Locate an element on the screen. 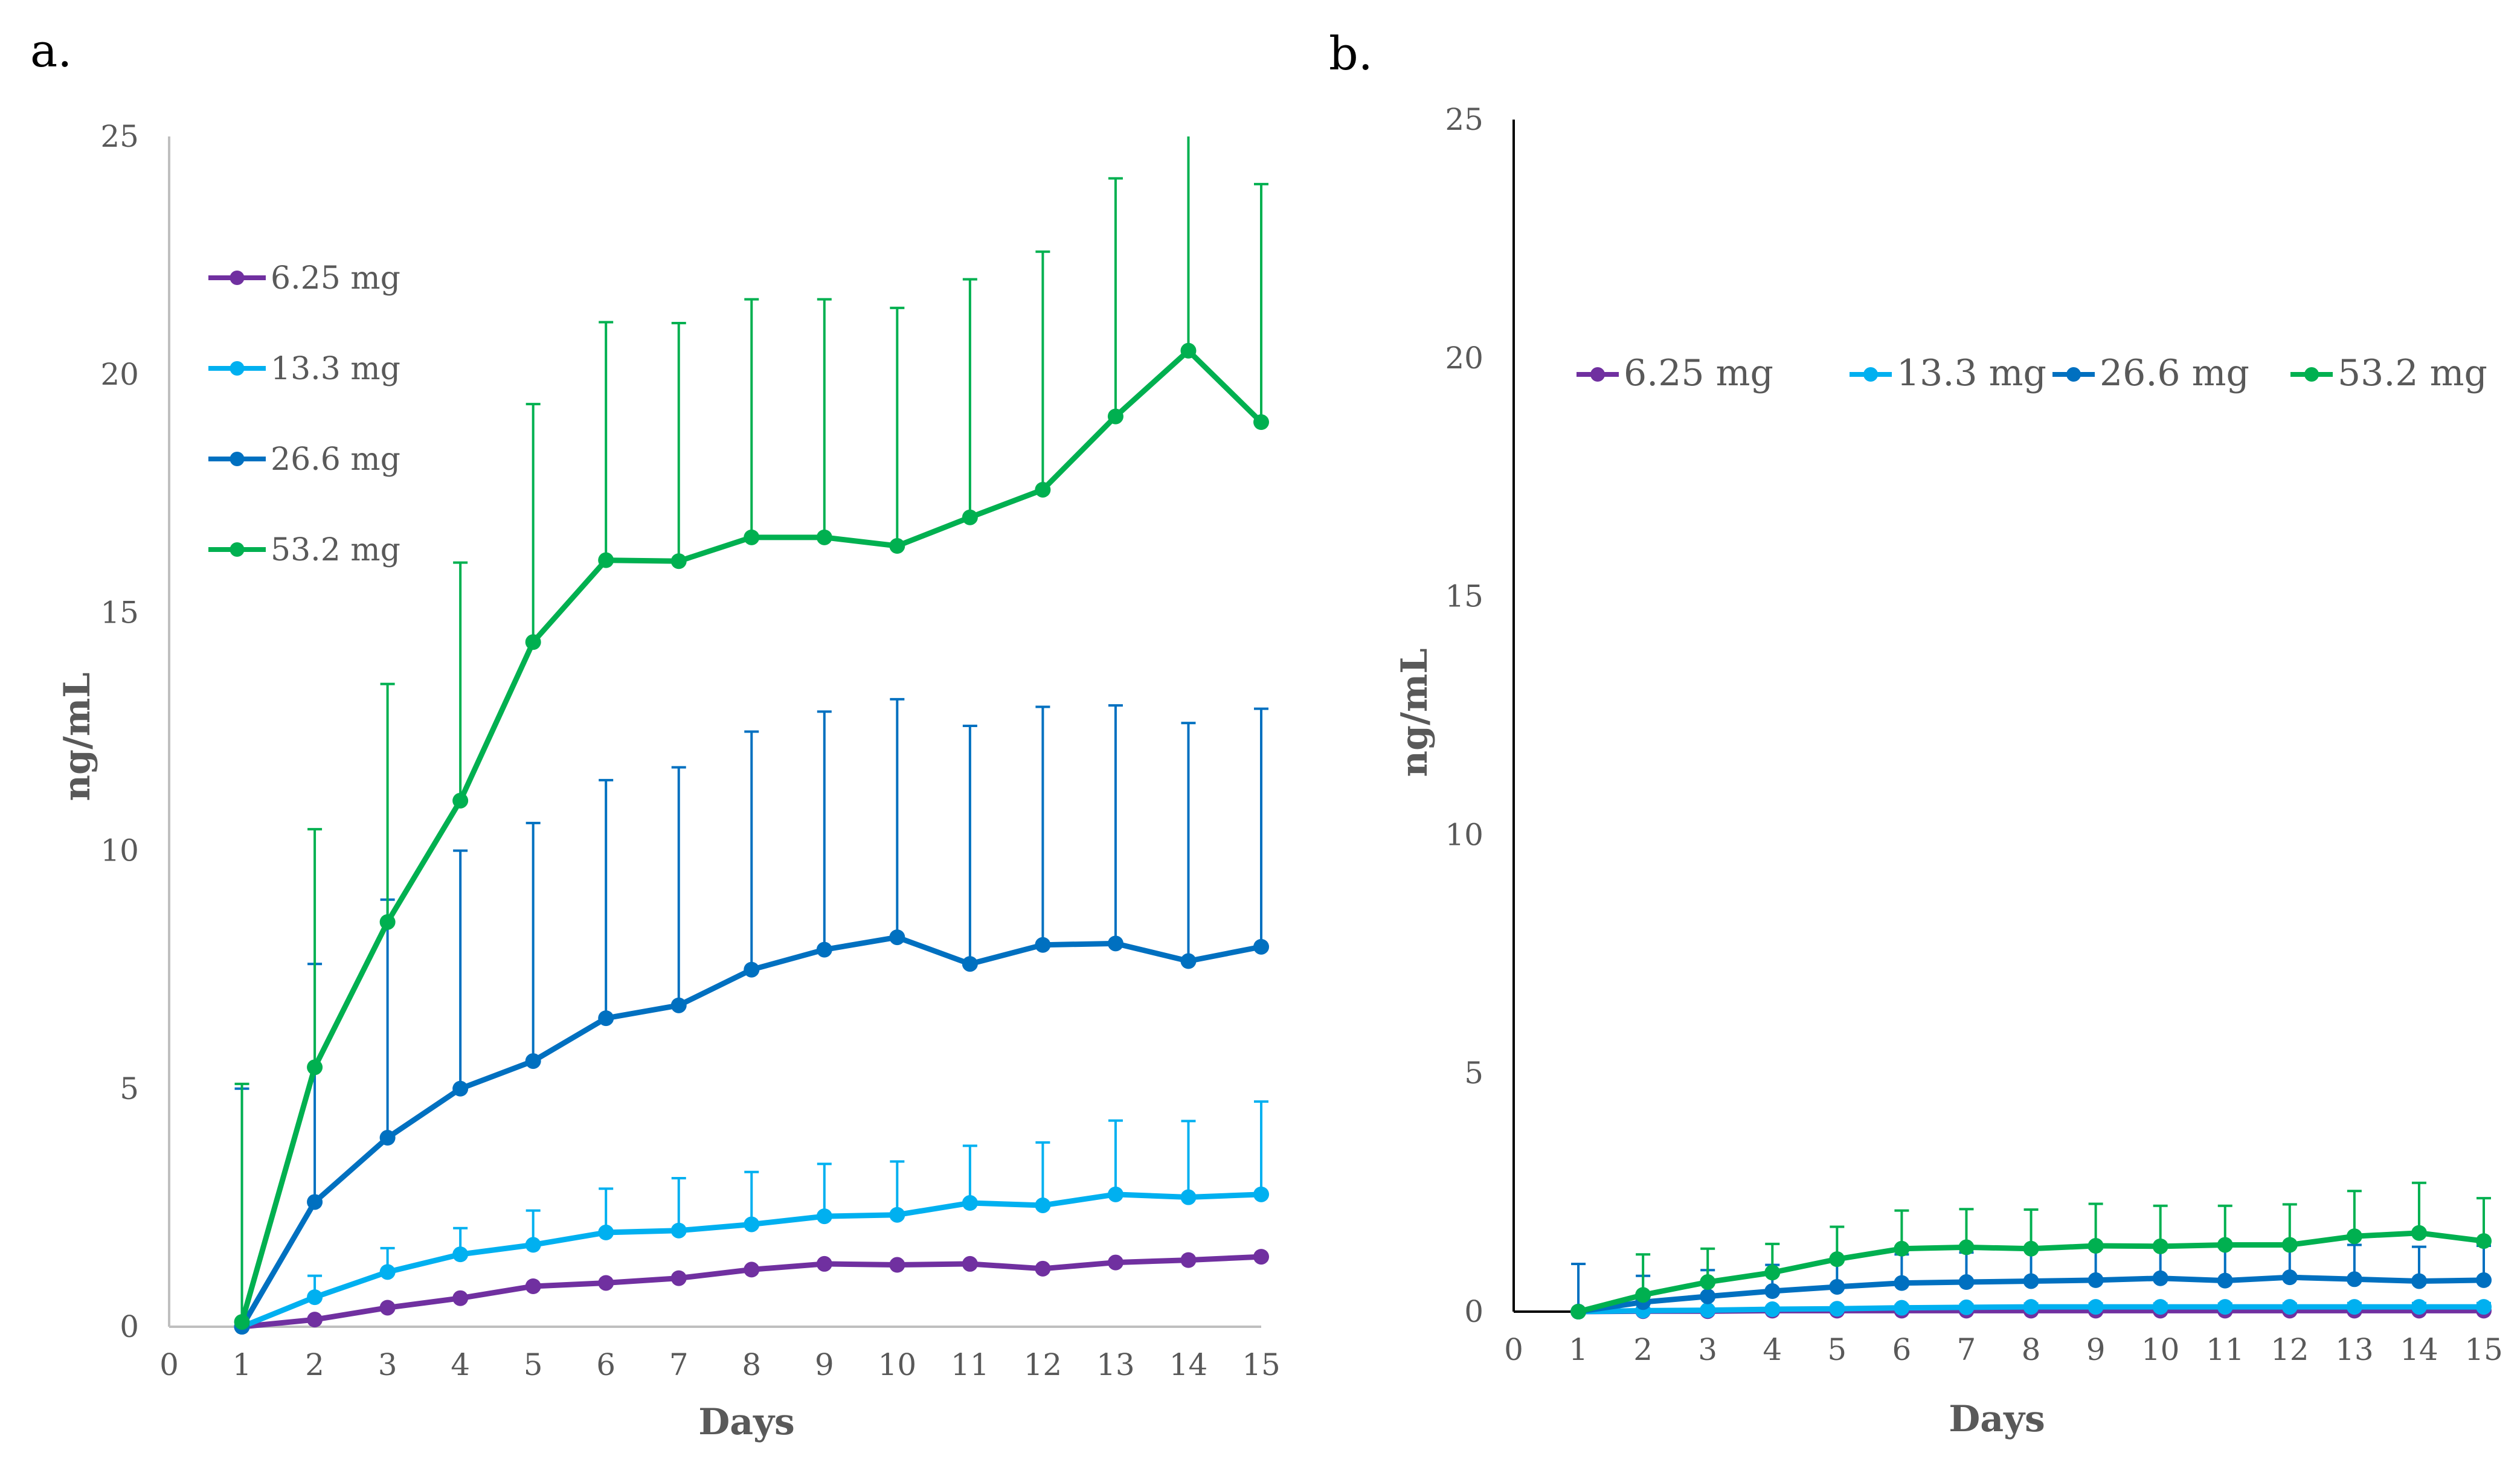 The width and height of the screenshot is (2520, 1462). x-tick-label: 12 is located at coordinates (2290, 1349).